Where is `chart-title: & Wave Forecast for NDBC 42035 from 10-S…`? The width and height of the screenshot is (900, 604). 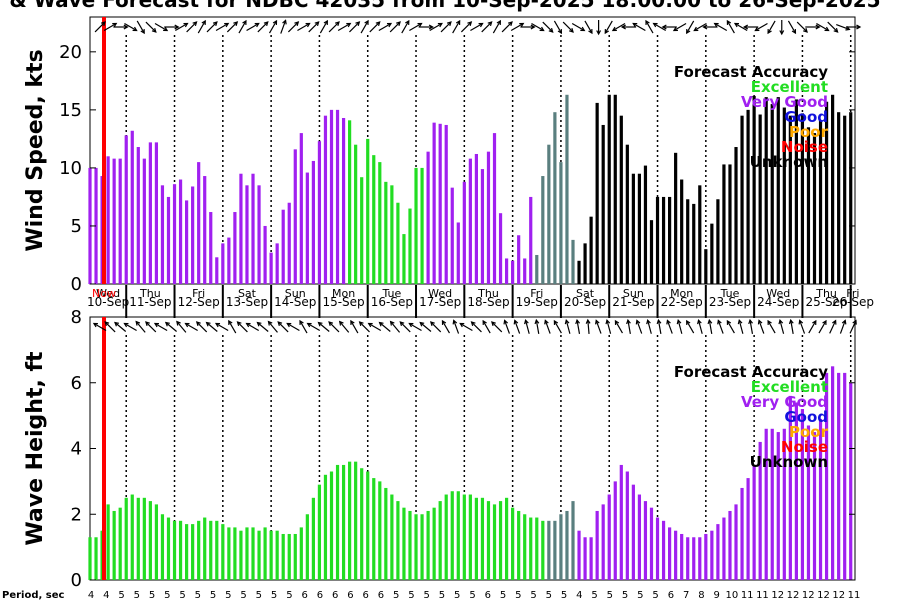 chart-title: & Wave Forecast for NDBC 42035 from 10-S… is located at coordinates (444, 6).